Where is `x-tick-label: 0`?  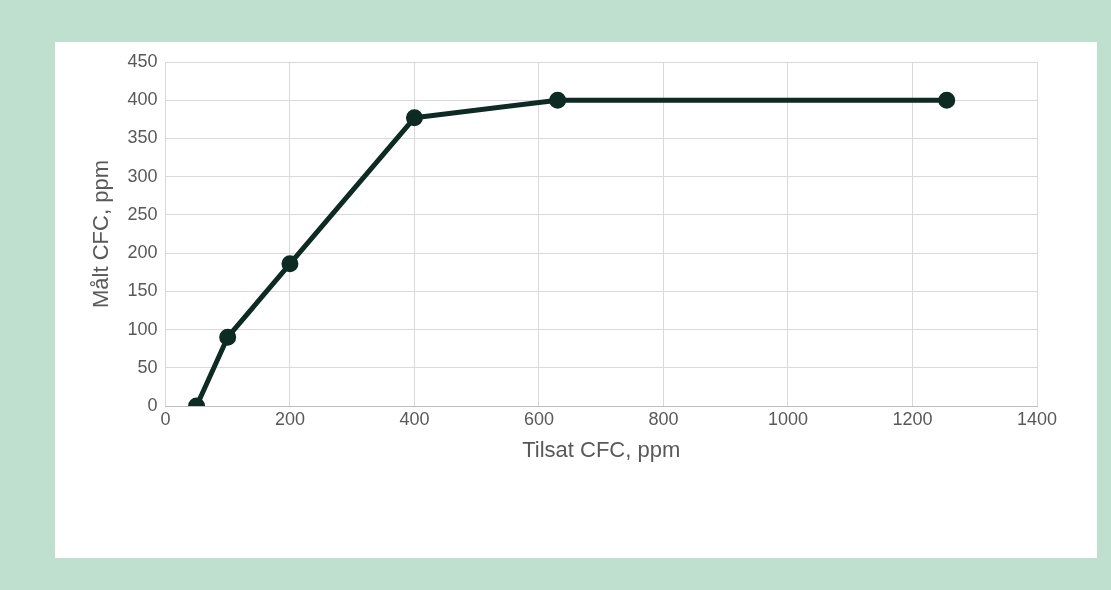 x-tick-label: 0 is located at coordinates (165, 418).